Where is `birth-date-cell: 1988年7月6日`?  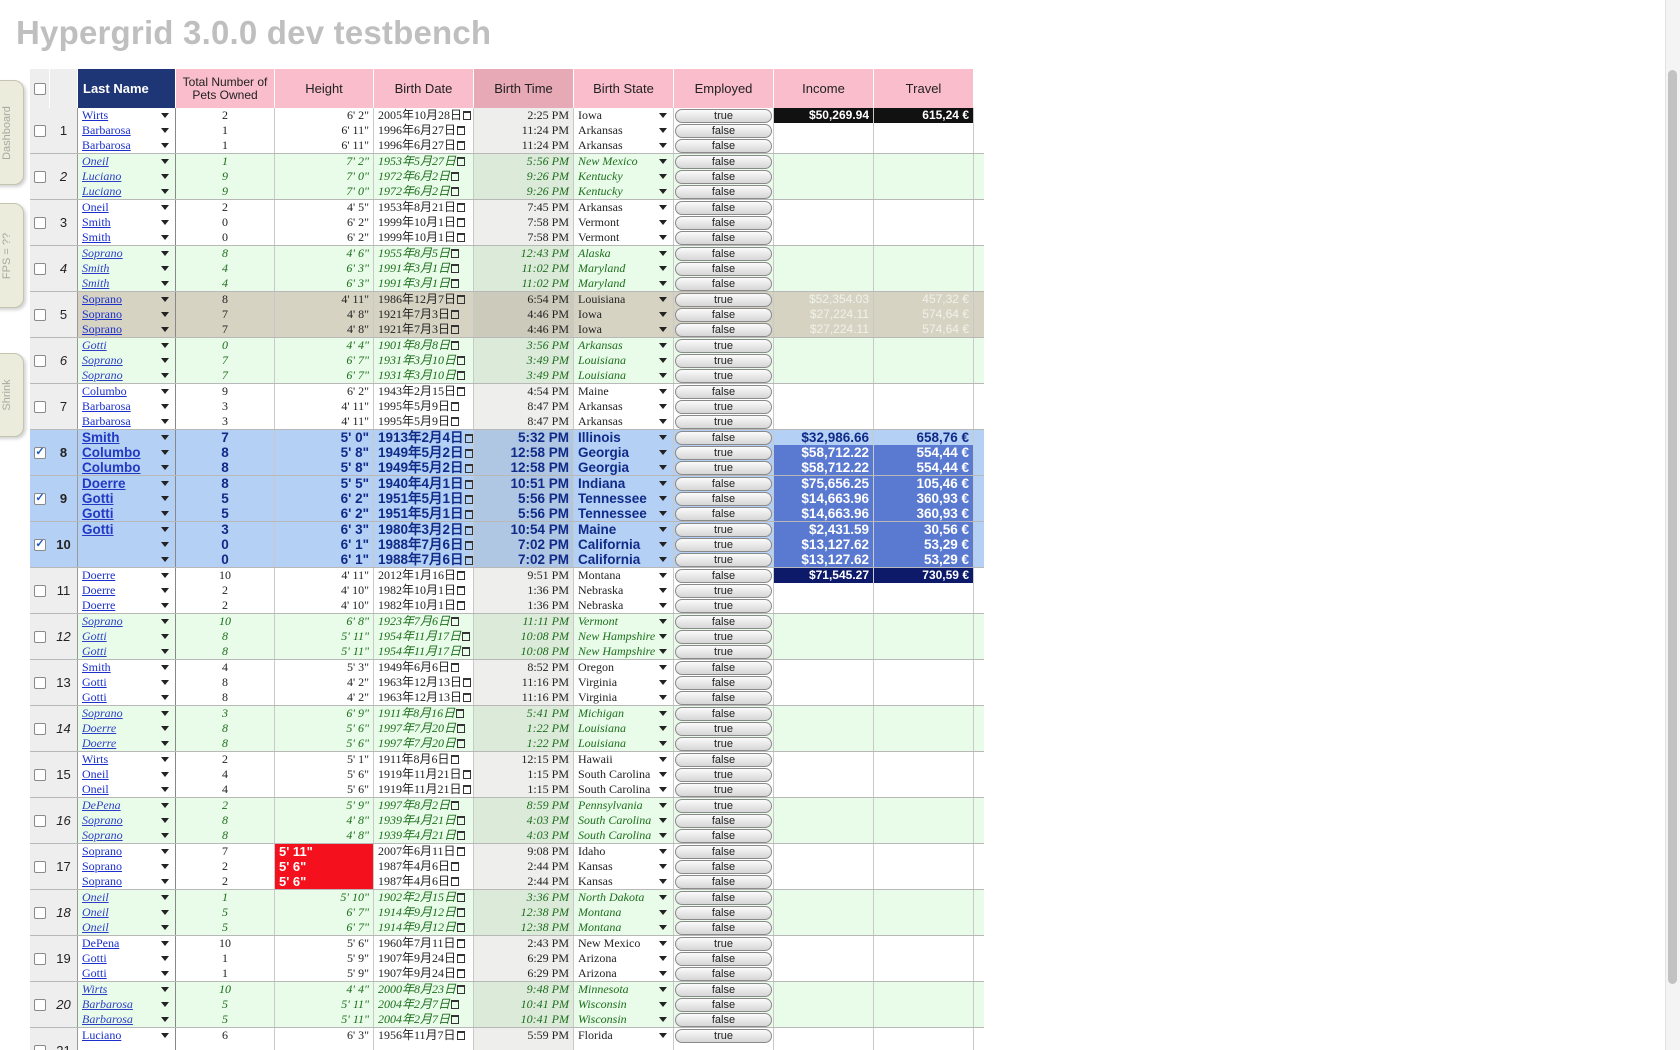 birth-date-cell: 1988年7月6日 is located at coordinates (423, 544).